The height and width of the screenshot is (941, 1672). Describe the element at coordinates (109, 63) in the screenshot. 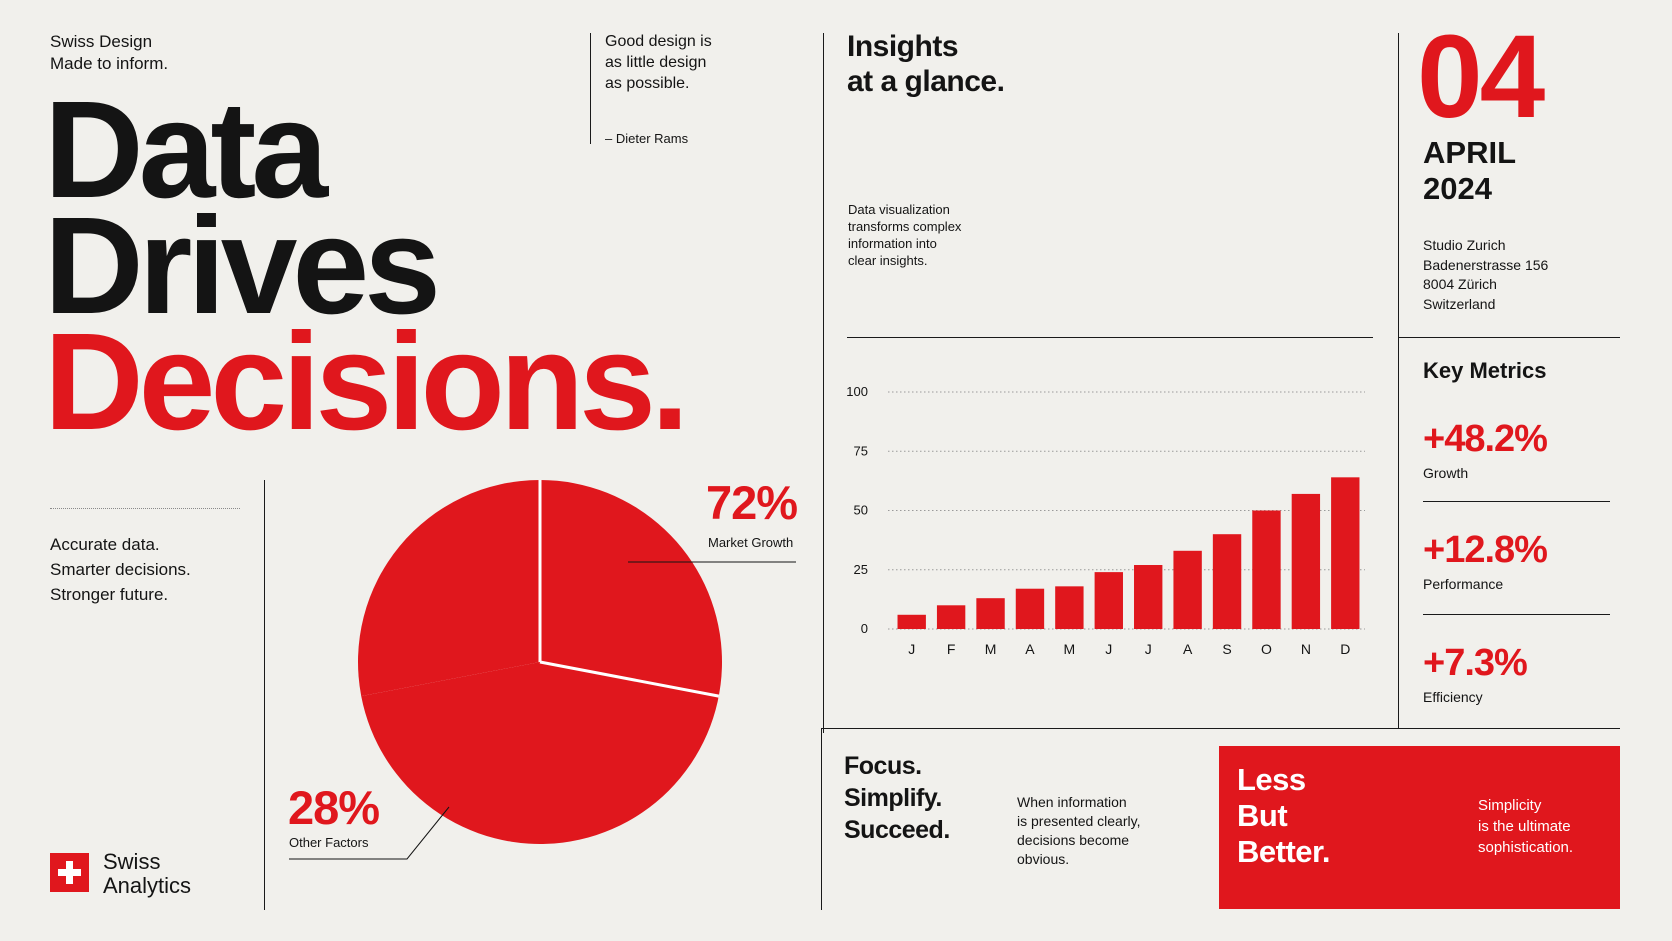

I see `brand-line-2: Made to inform.` at that location.